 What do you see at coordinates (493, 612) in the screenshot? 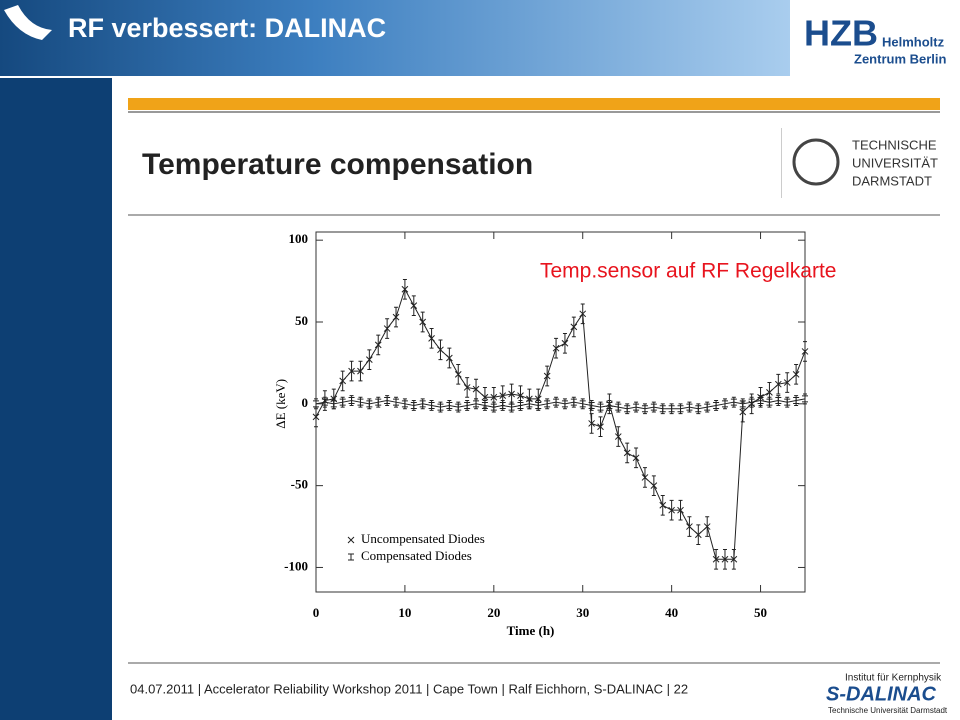
I see `x-tick-label: 20` at bounding box center [493, 612].